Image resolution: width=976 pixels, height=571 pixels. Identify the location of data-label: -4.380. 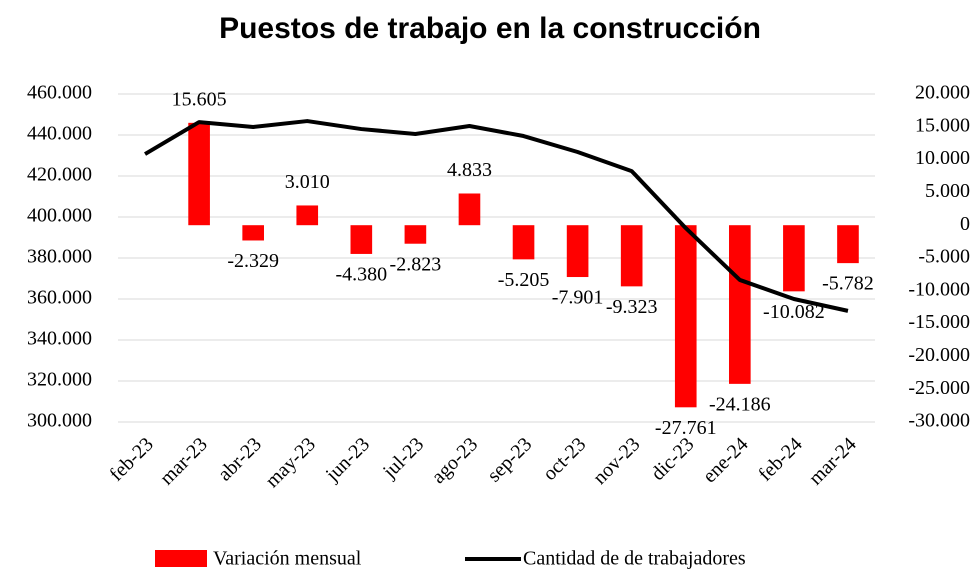
(361, 275).